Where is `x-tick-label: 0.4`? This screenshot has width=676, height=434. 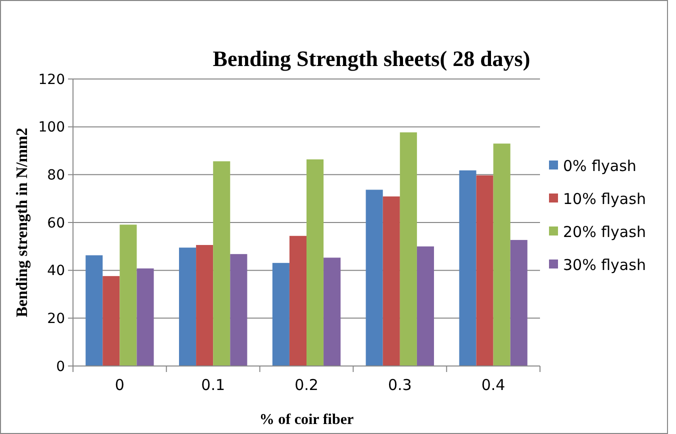 x-tick-label: 0.4 is located at coordinates (493, 385).